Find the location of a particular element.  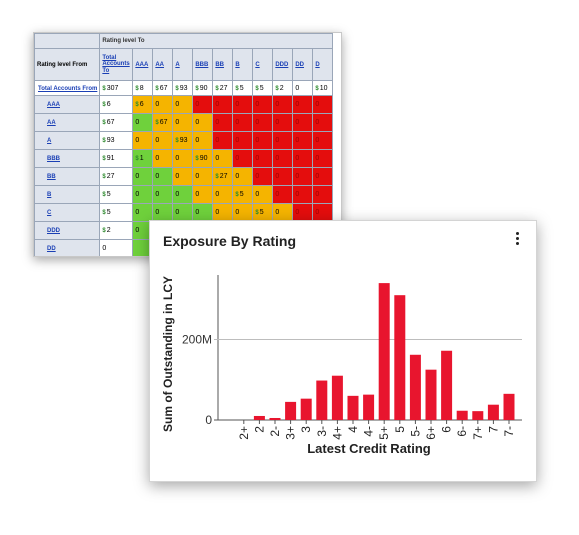

total-cell: $67 is located at coordinates (163, 88).